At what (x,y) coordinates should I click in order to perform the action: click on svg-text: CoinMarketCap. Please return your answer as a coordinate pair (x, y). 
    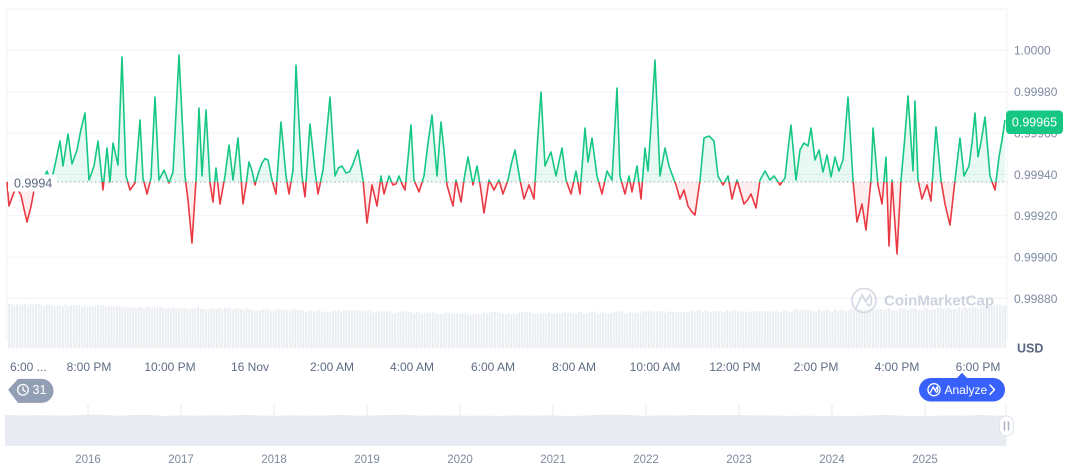
    Looking at the image, I should click on (939, 301).